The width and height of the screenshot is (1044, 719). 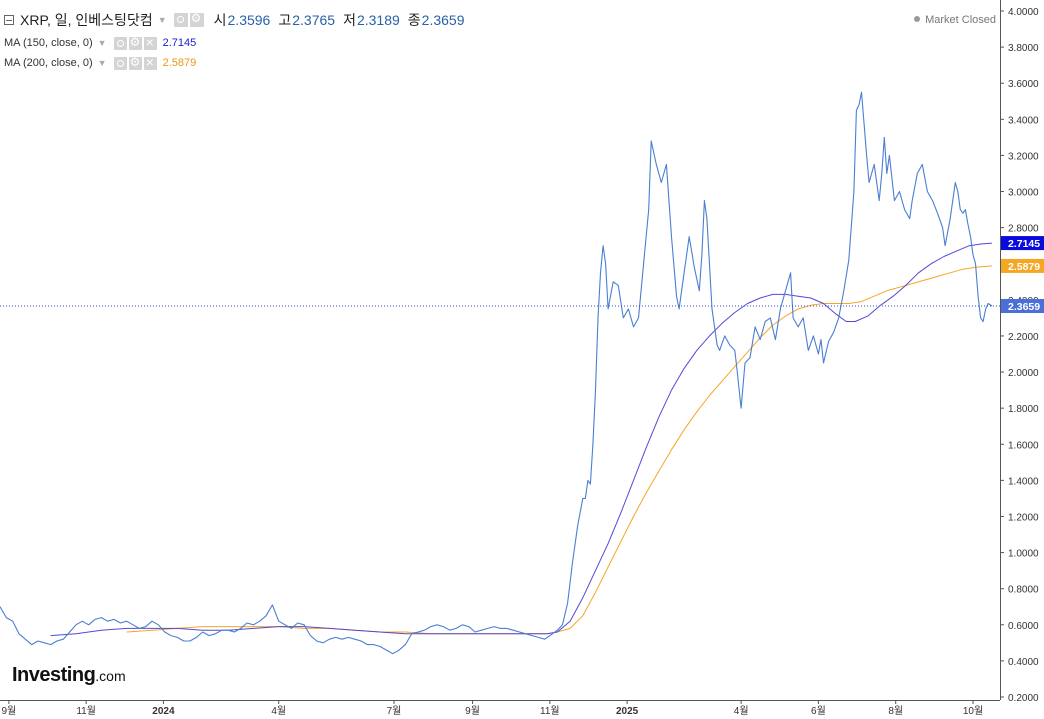 I want to click on y-tick-label: 0.2000, so click(x=1023, y=698).